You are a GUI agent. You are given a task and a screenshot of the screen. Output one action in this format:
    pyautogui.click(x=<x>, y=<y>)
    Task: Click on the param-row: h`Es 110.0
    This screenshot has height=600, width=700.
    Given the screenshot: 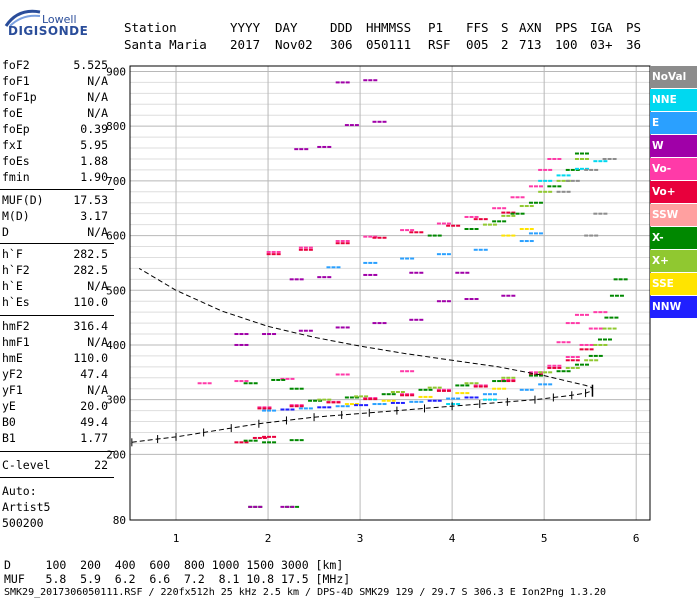 What is the action you would take?
    pyautogui.click(x=55, y=303)
    